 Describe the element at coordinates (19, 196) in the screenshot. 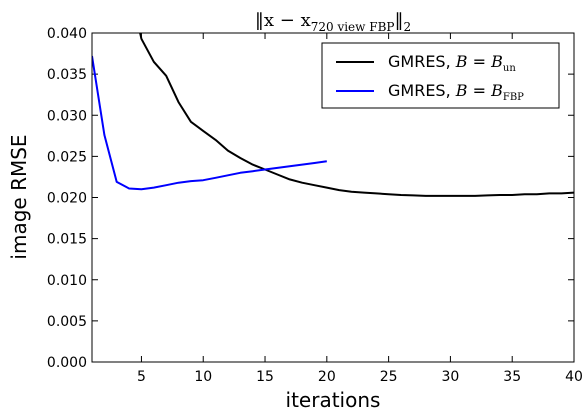

I see `y-axis-label: image RMSE` at that location.